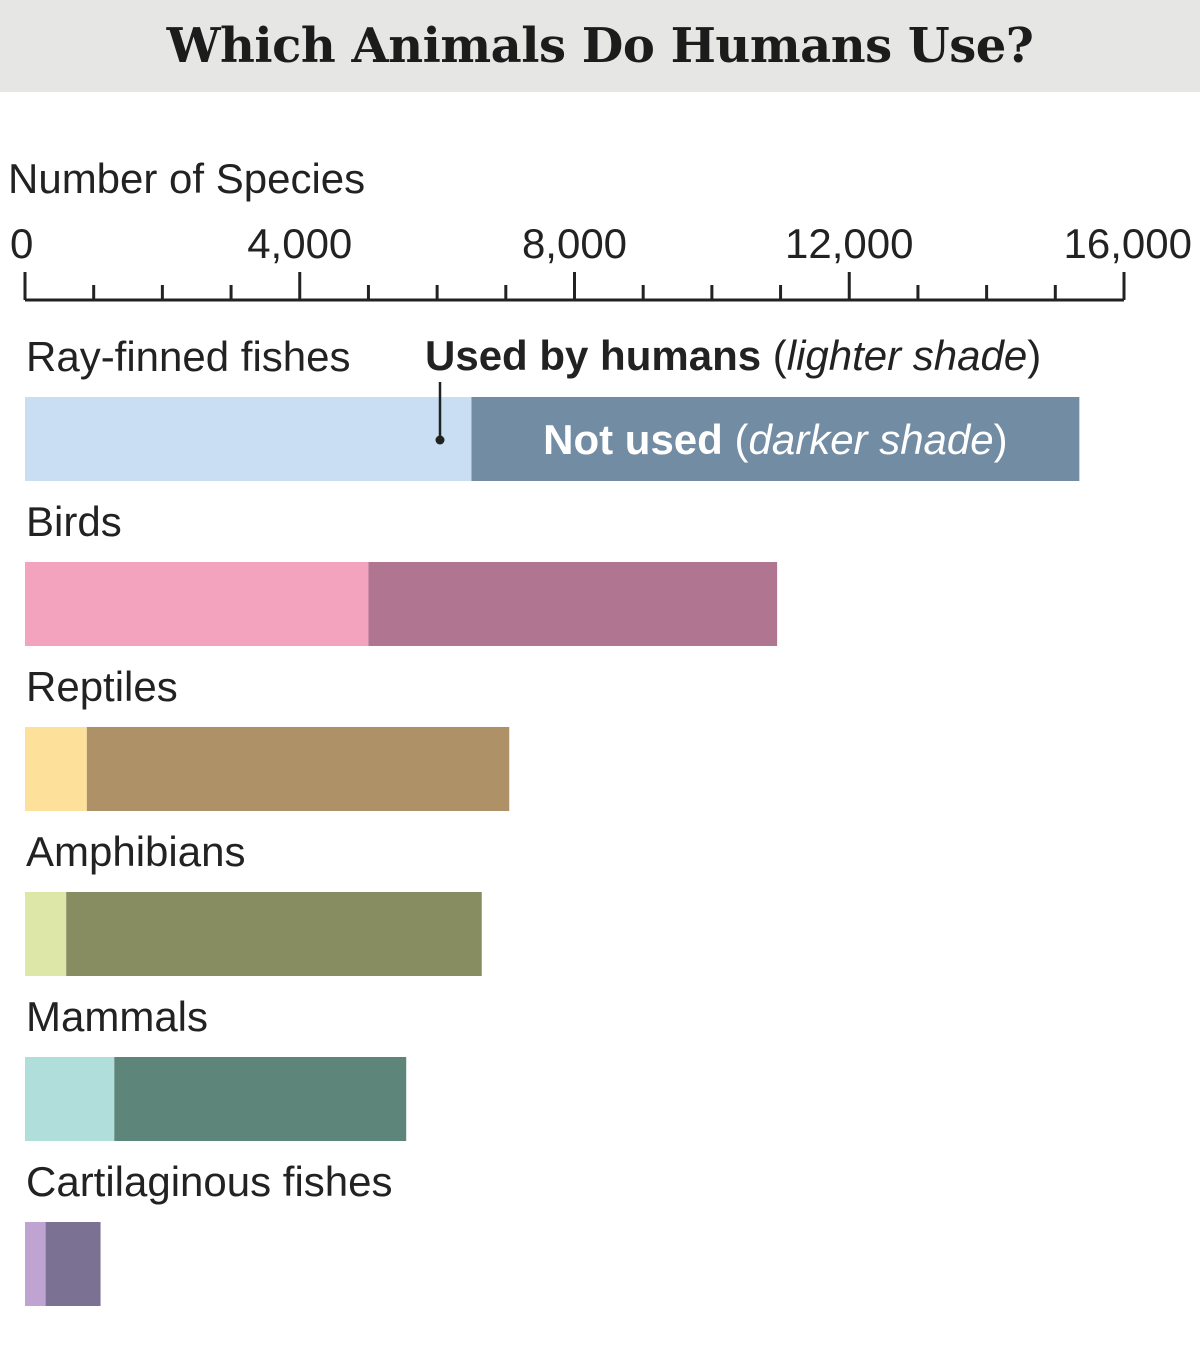 The height and width of the screenshot is (1370, 1200). Describe the element at coordinates (1128, 243) in the screenshot. I see `x-tick-label: 16,000` at that location.